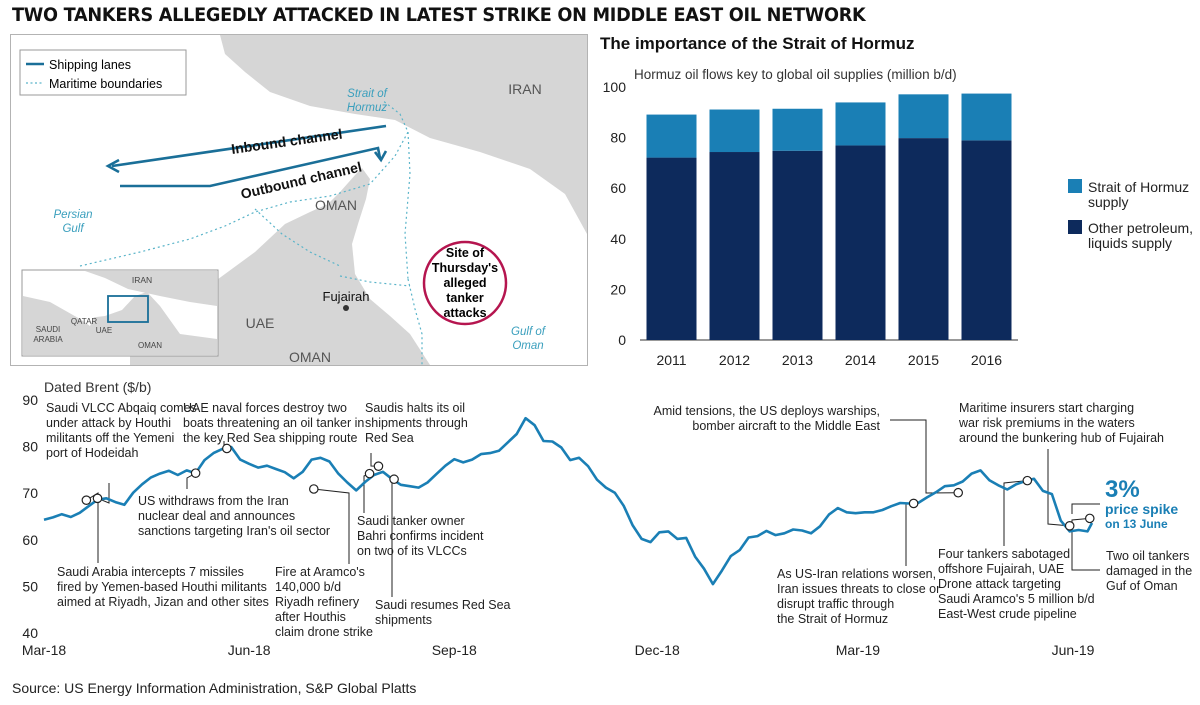 The image size is (1200, 705). I want to click on callout-line-2: on 13 June, so click(1136, 524).